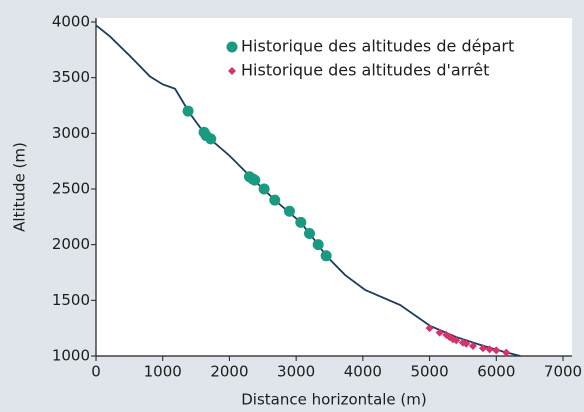 The width and height of the screenshot is (584, 412). What do you see at coordinates (71, 22) in the screenshot?
I see `y-tick-label: 4000` at bounding box center [71, 22].